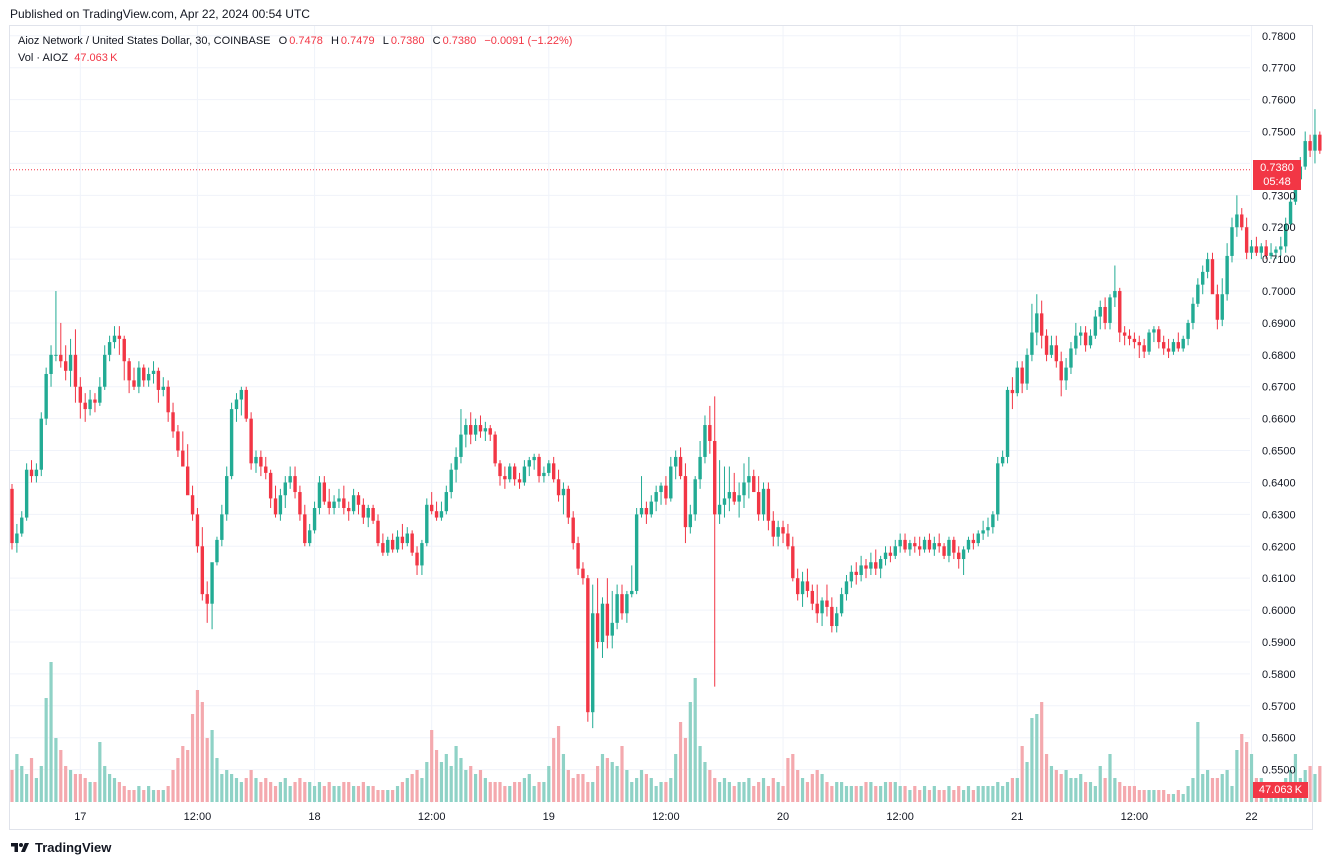 This screenshot has height=865, width=1323. I want to click on x-tick-label: 19, so click(549, 817).